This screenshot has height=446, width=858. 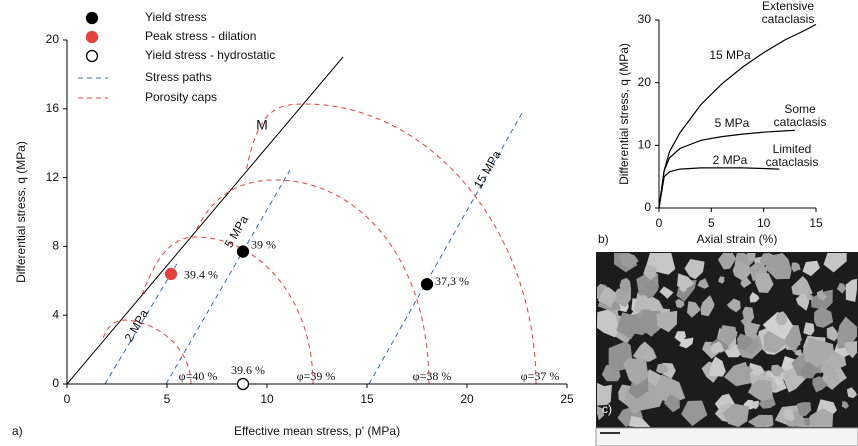 What do you see at coordinates (467, 399) in the screenshot?
I see `x-tick-label: 20` at bounding box center [467, 399].